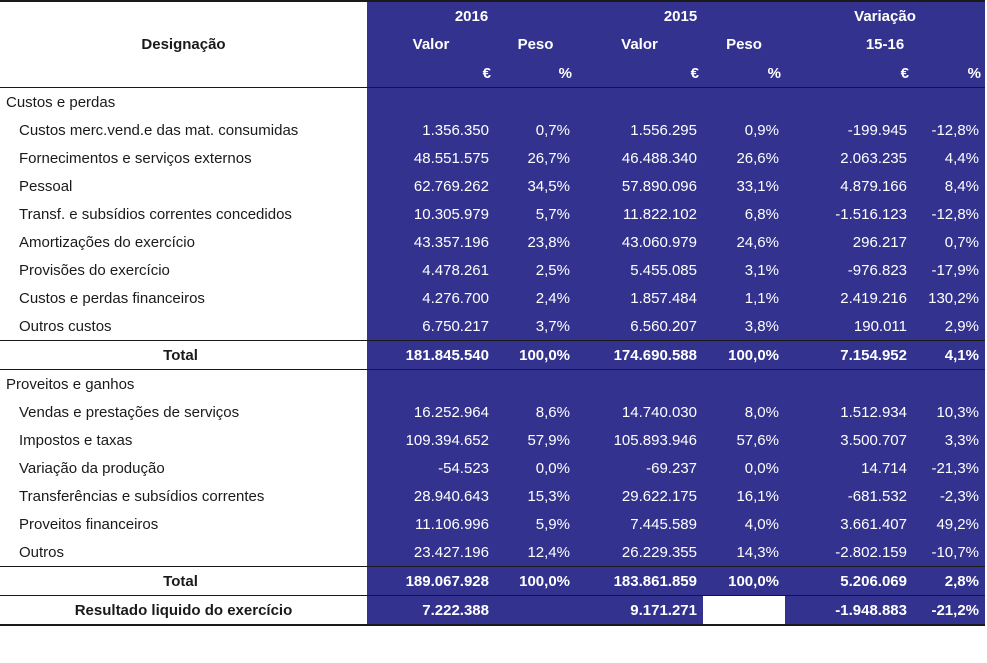 This screenshot has height=663, width=987. Describe the element at coordinates (639, 298) in the screenshot. I see `row-v2015: 1.857.484` at that location.